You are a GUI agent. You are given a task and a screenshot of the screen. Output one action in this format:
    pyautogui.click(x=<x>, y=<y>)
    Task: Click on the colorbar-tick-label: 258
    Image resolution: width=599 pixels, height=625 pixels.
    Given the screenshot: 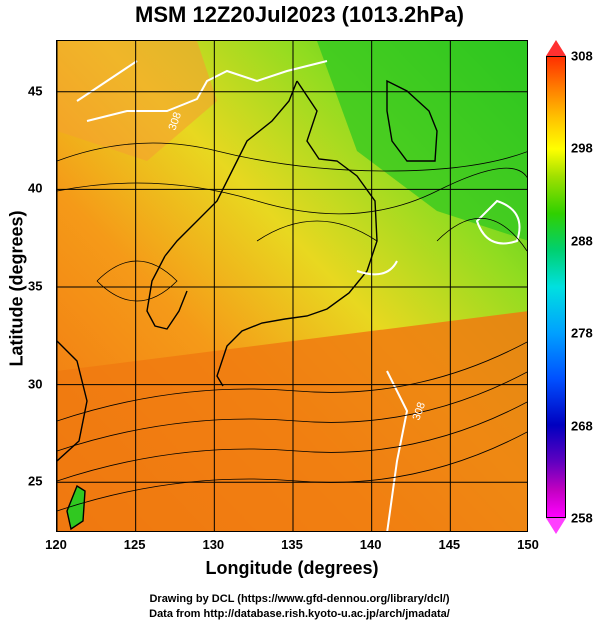 What is the action you would take?
    pyautogui.click(x=582, y=518)
    